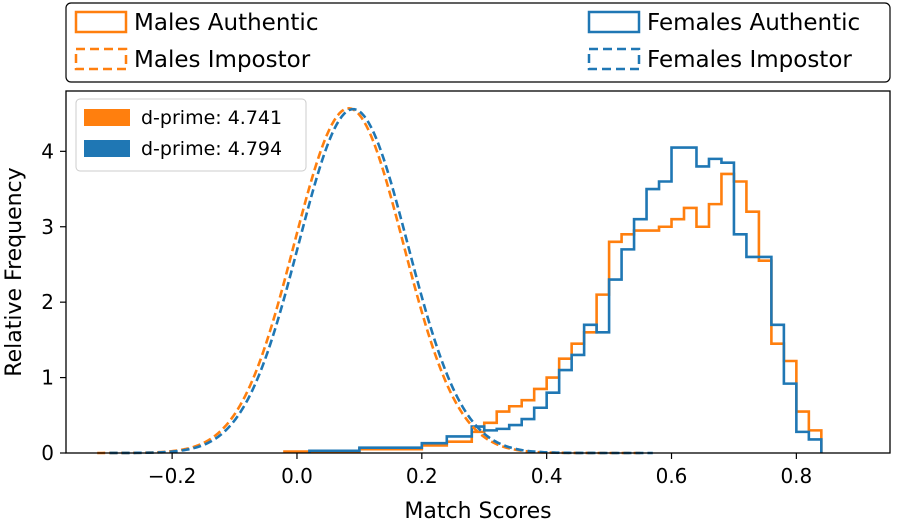  What do you see at coordinates (47, 302) in the screenshot?
I see `y-tick-label: 2` at bounding box center [47, 302].